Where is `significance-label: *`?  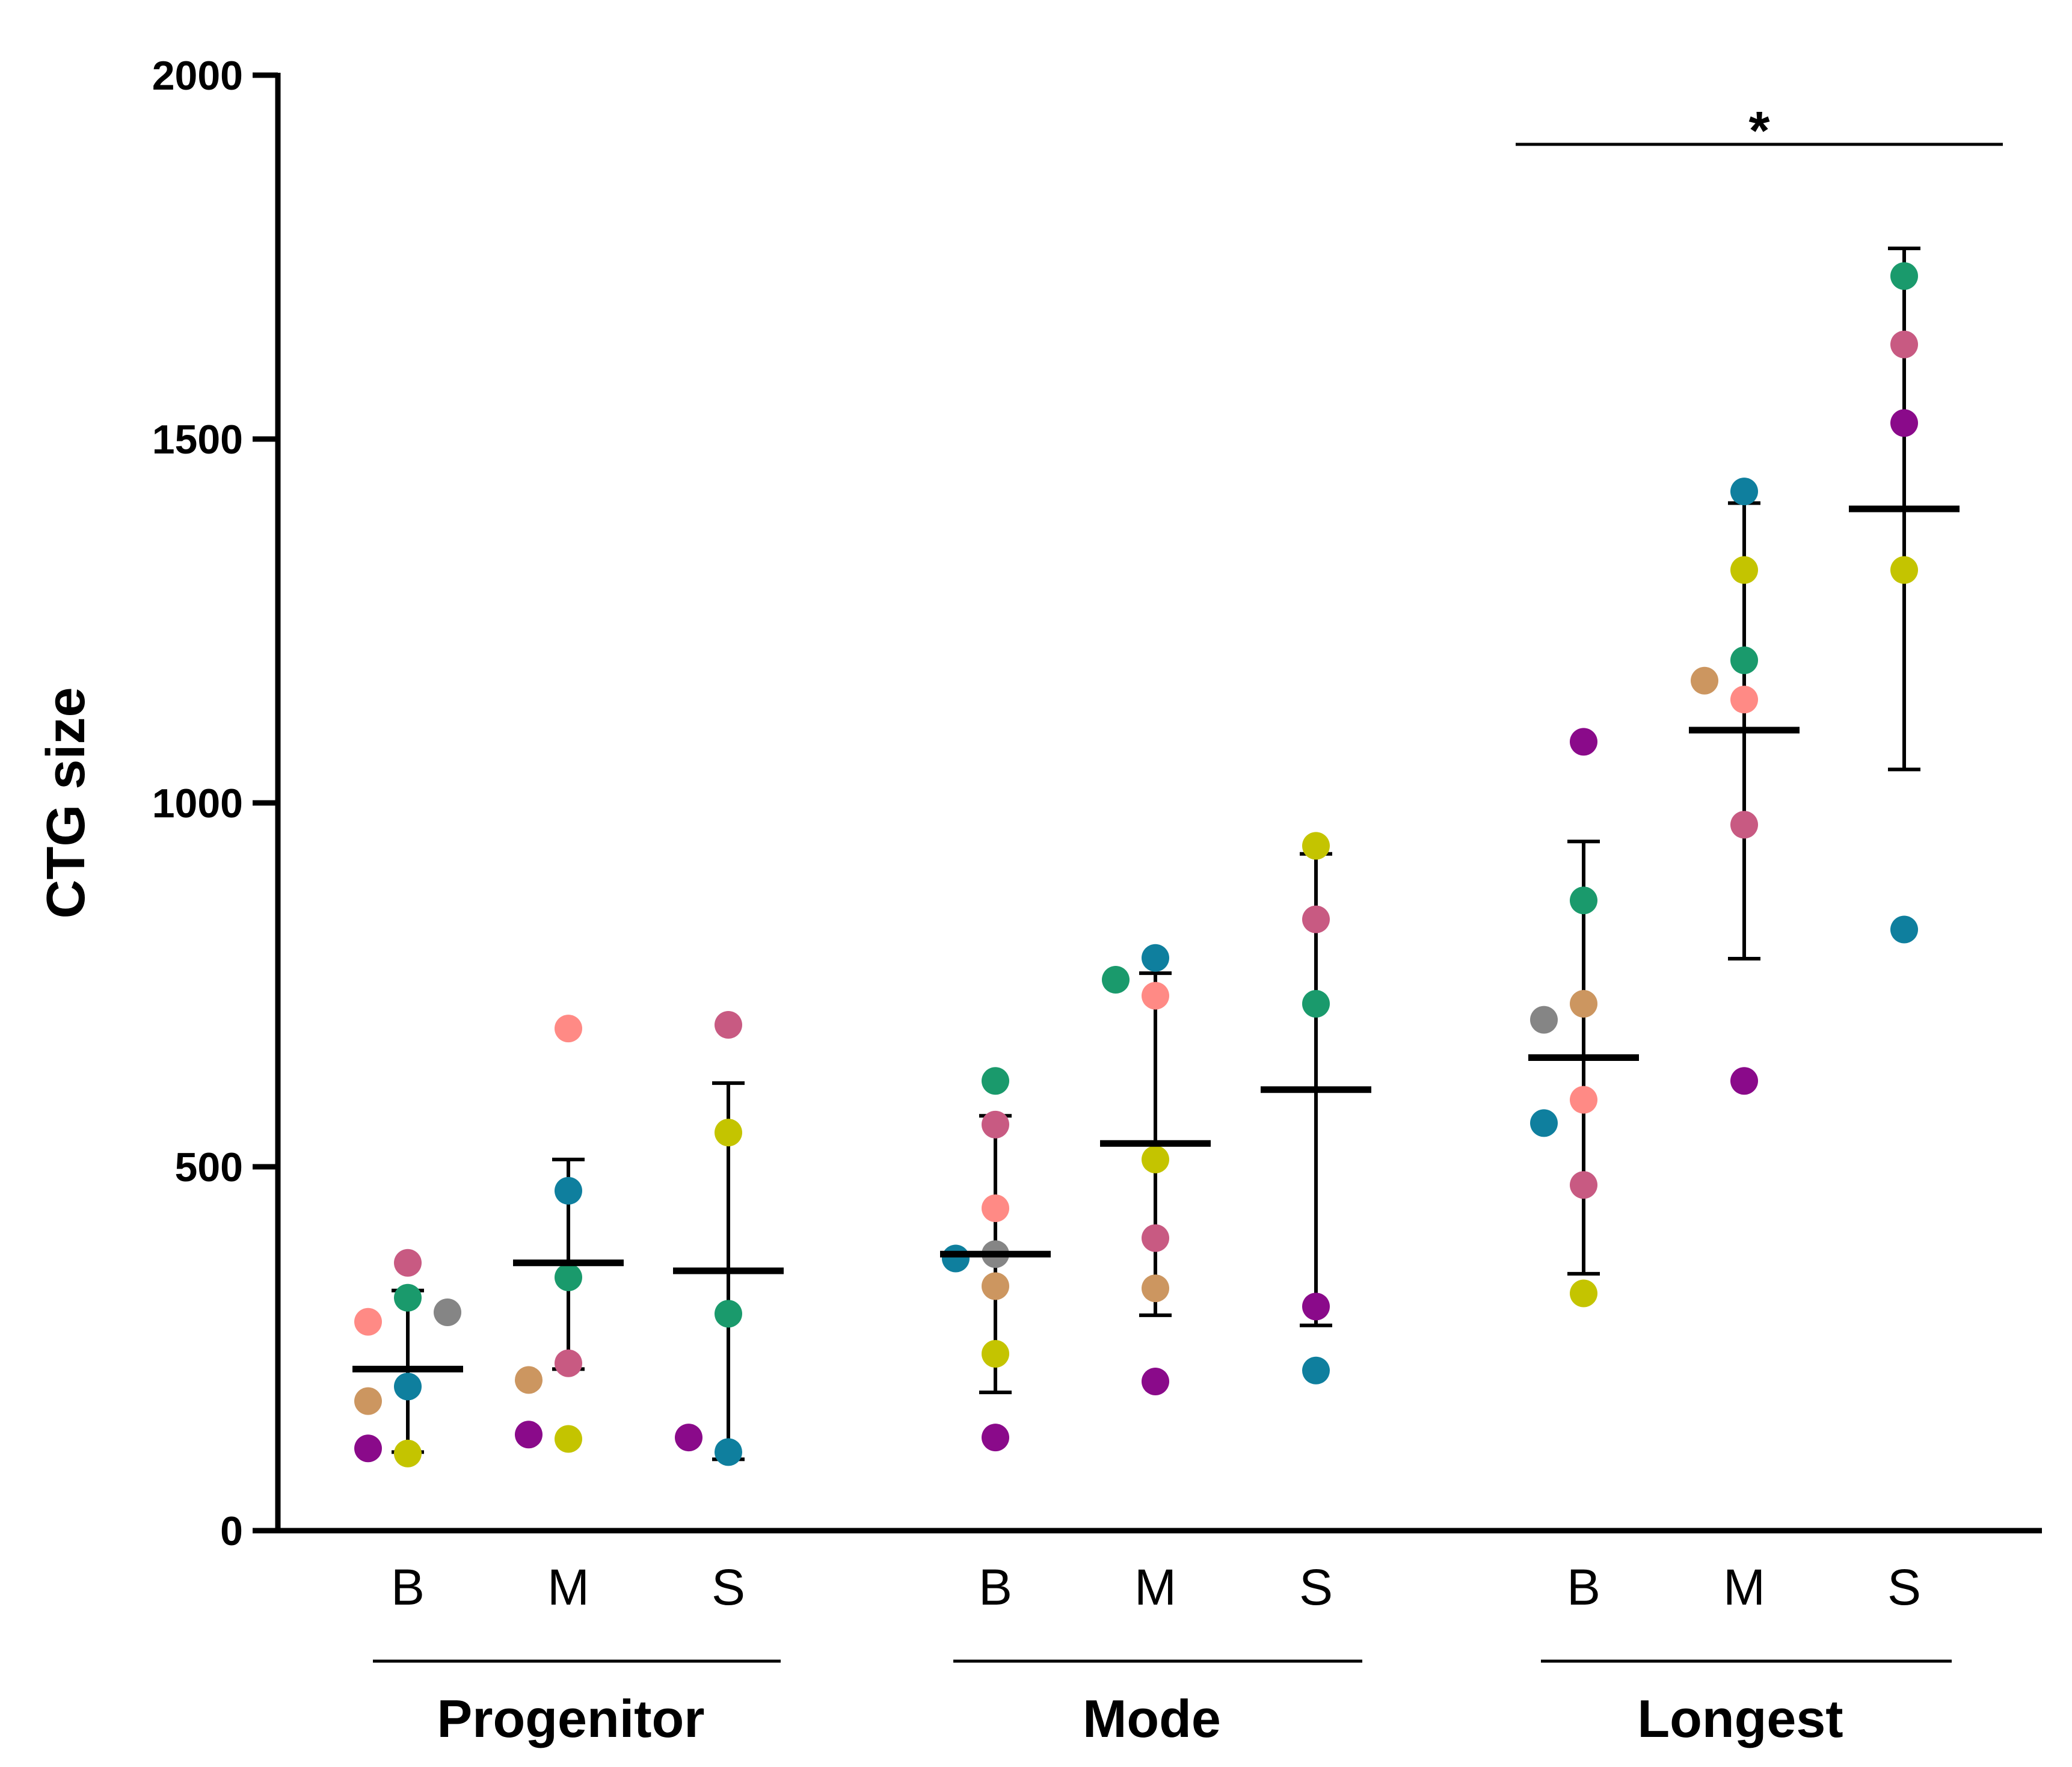 significance-label: * is located at coordinates (1758, 131).